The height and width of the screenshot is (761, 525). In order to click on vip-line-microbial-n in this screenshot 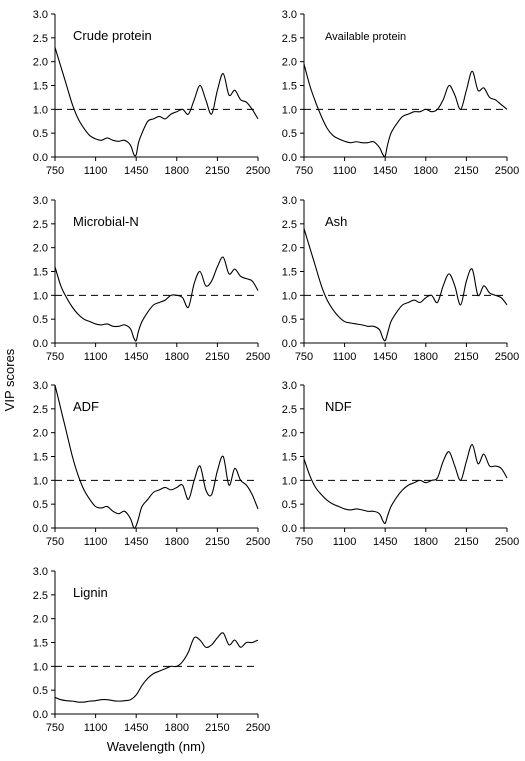, I will do `click(156, 299)`.